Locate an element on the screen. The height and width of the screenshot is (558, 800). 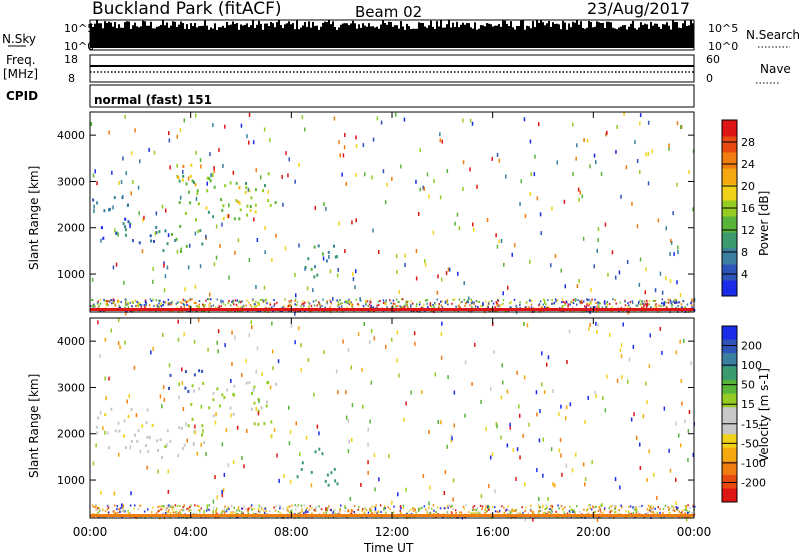
freq-ytick-bottom: 8 is located at coordinates (71, 78).